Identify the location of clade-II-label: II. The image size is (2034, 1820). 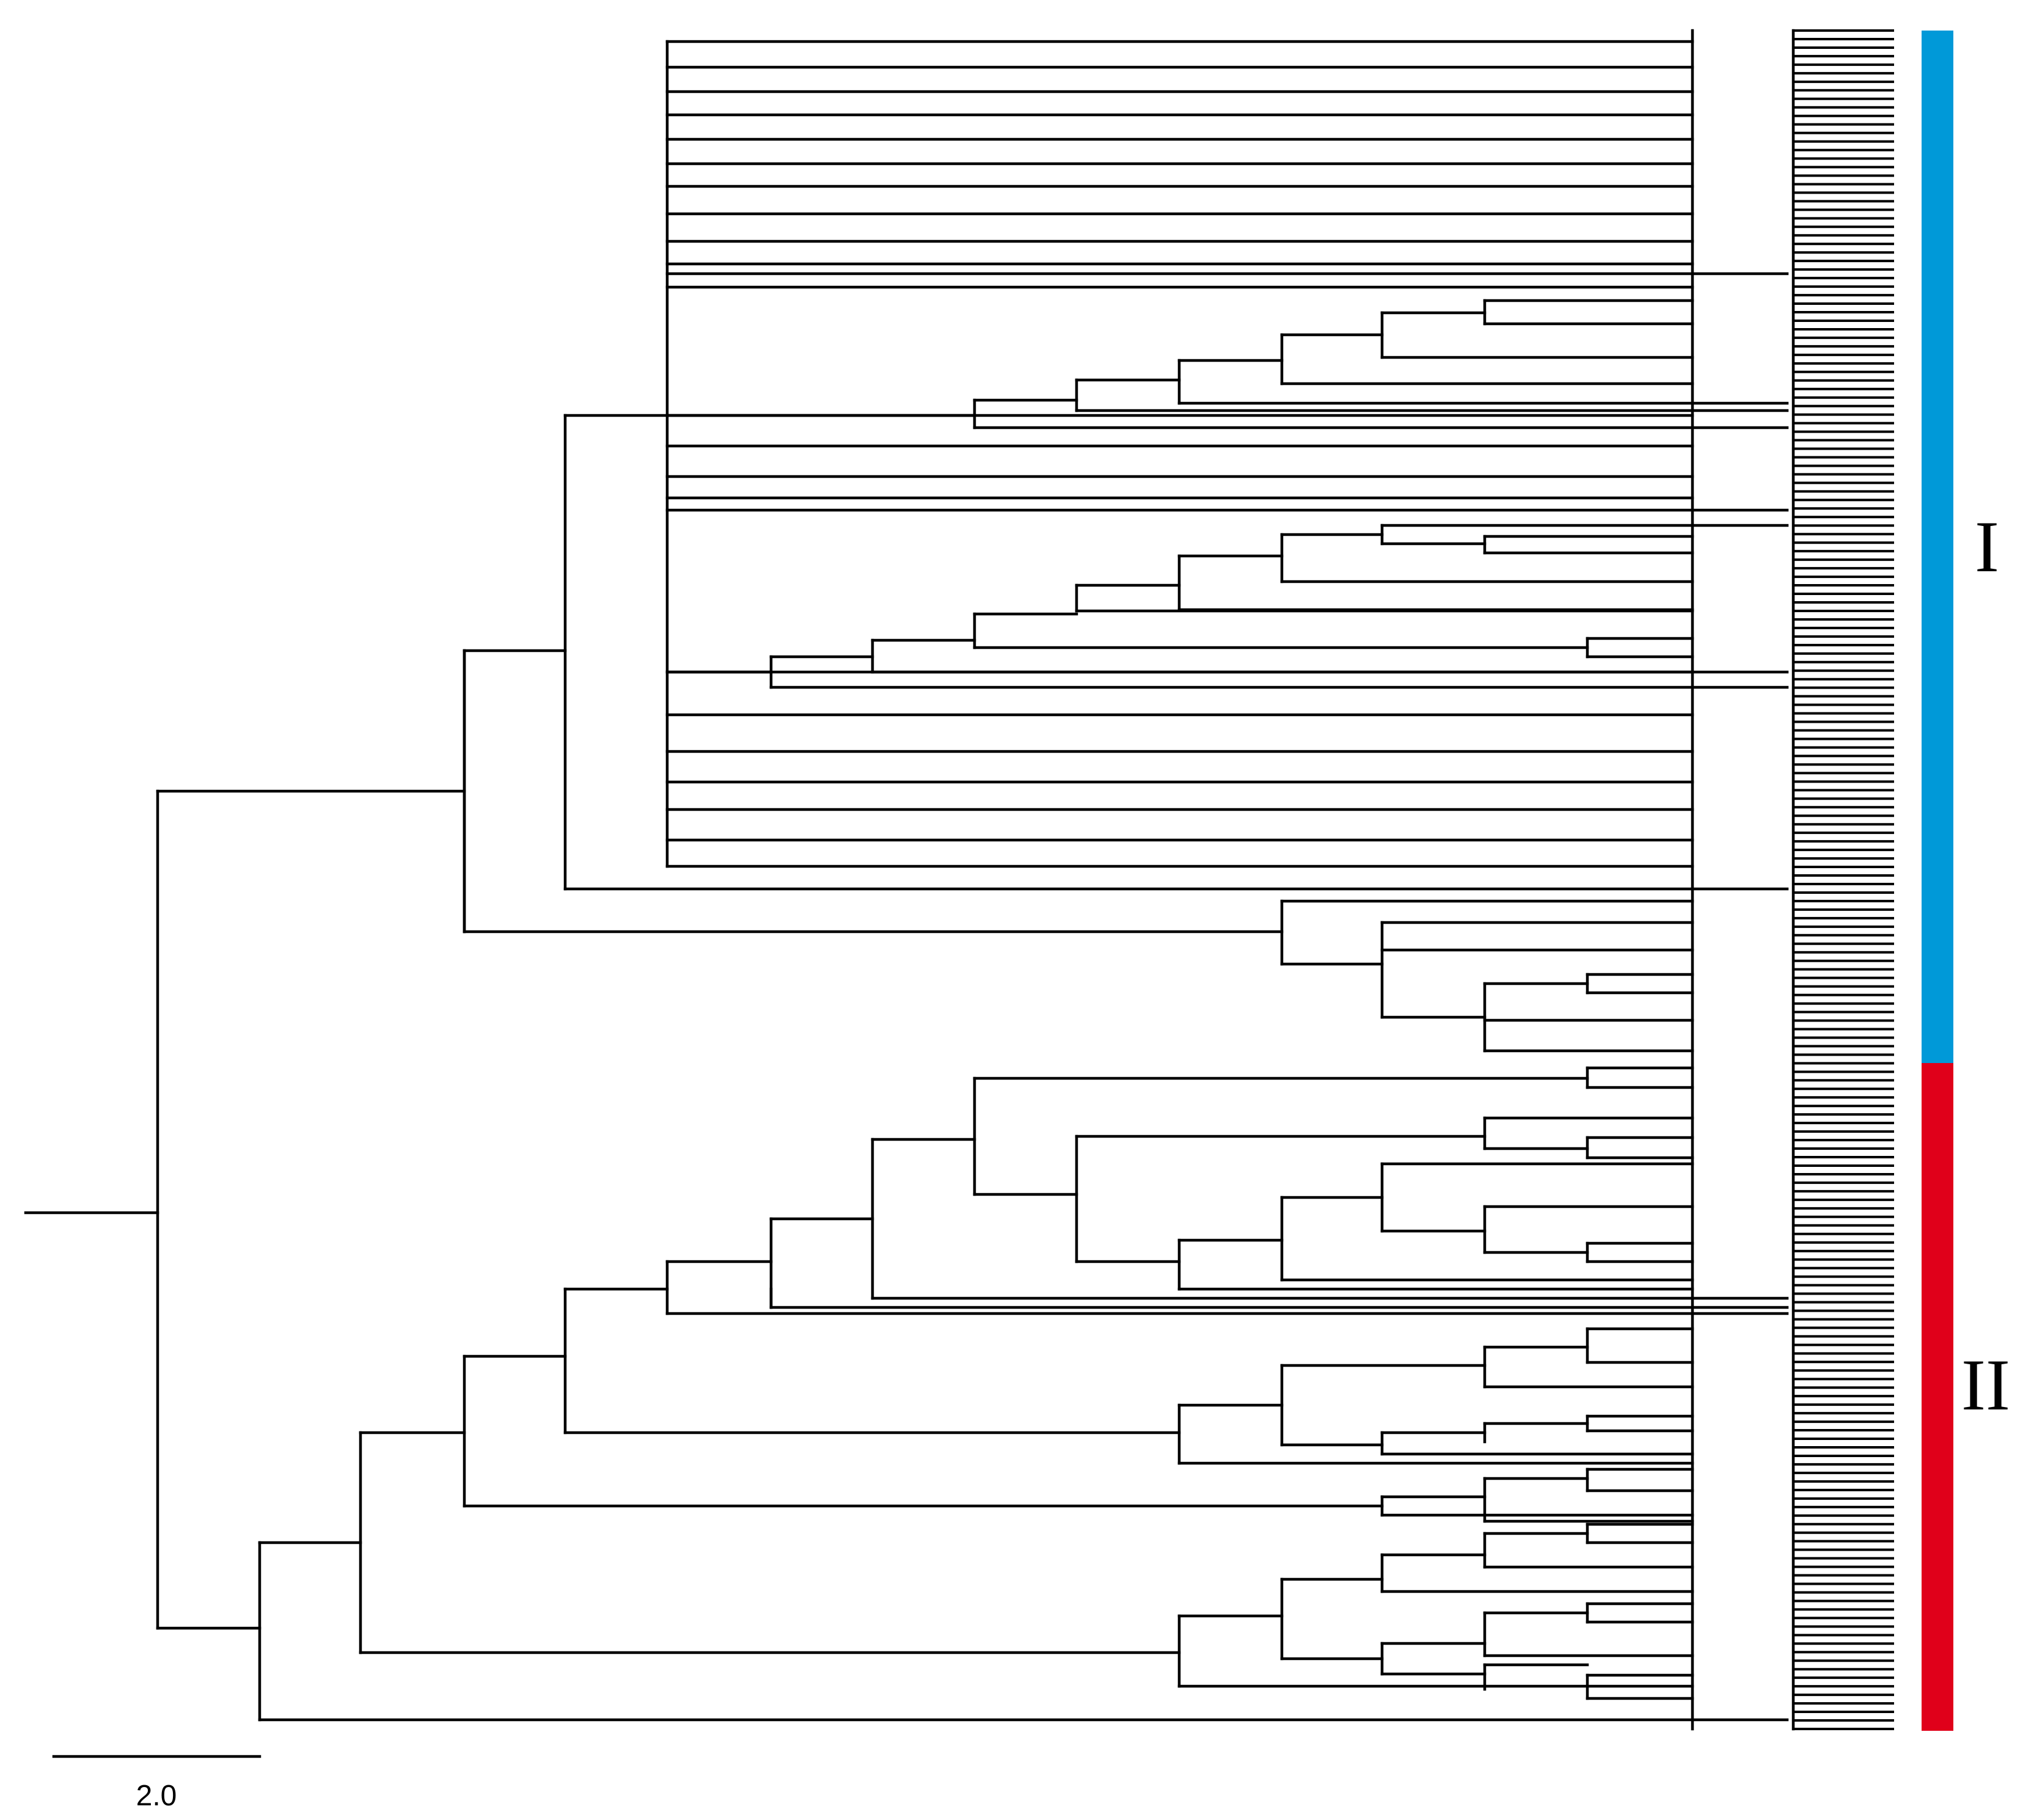
(1985, 1384).